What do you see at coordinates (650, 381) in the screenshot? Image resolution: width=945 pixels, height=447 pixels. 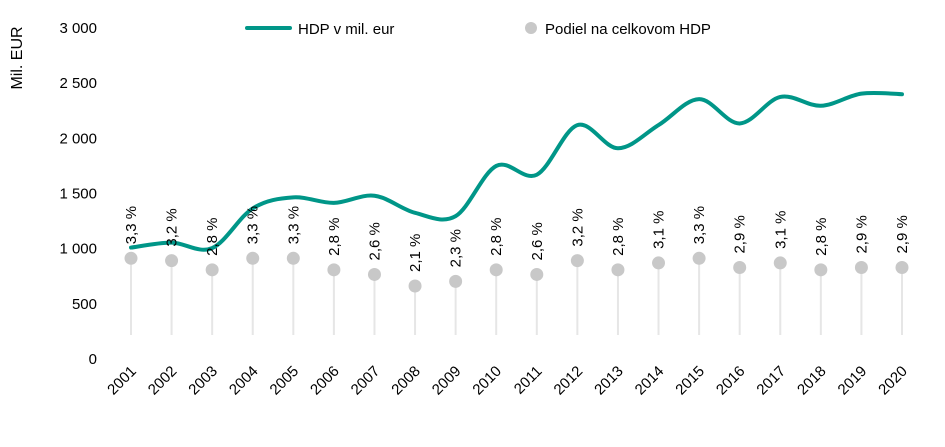 I see `x-tick-label: 2014` at bounding box center [650, 381].